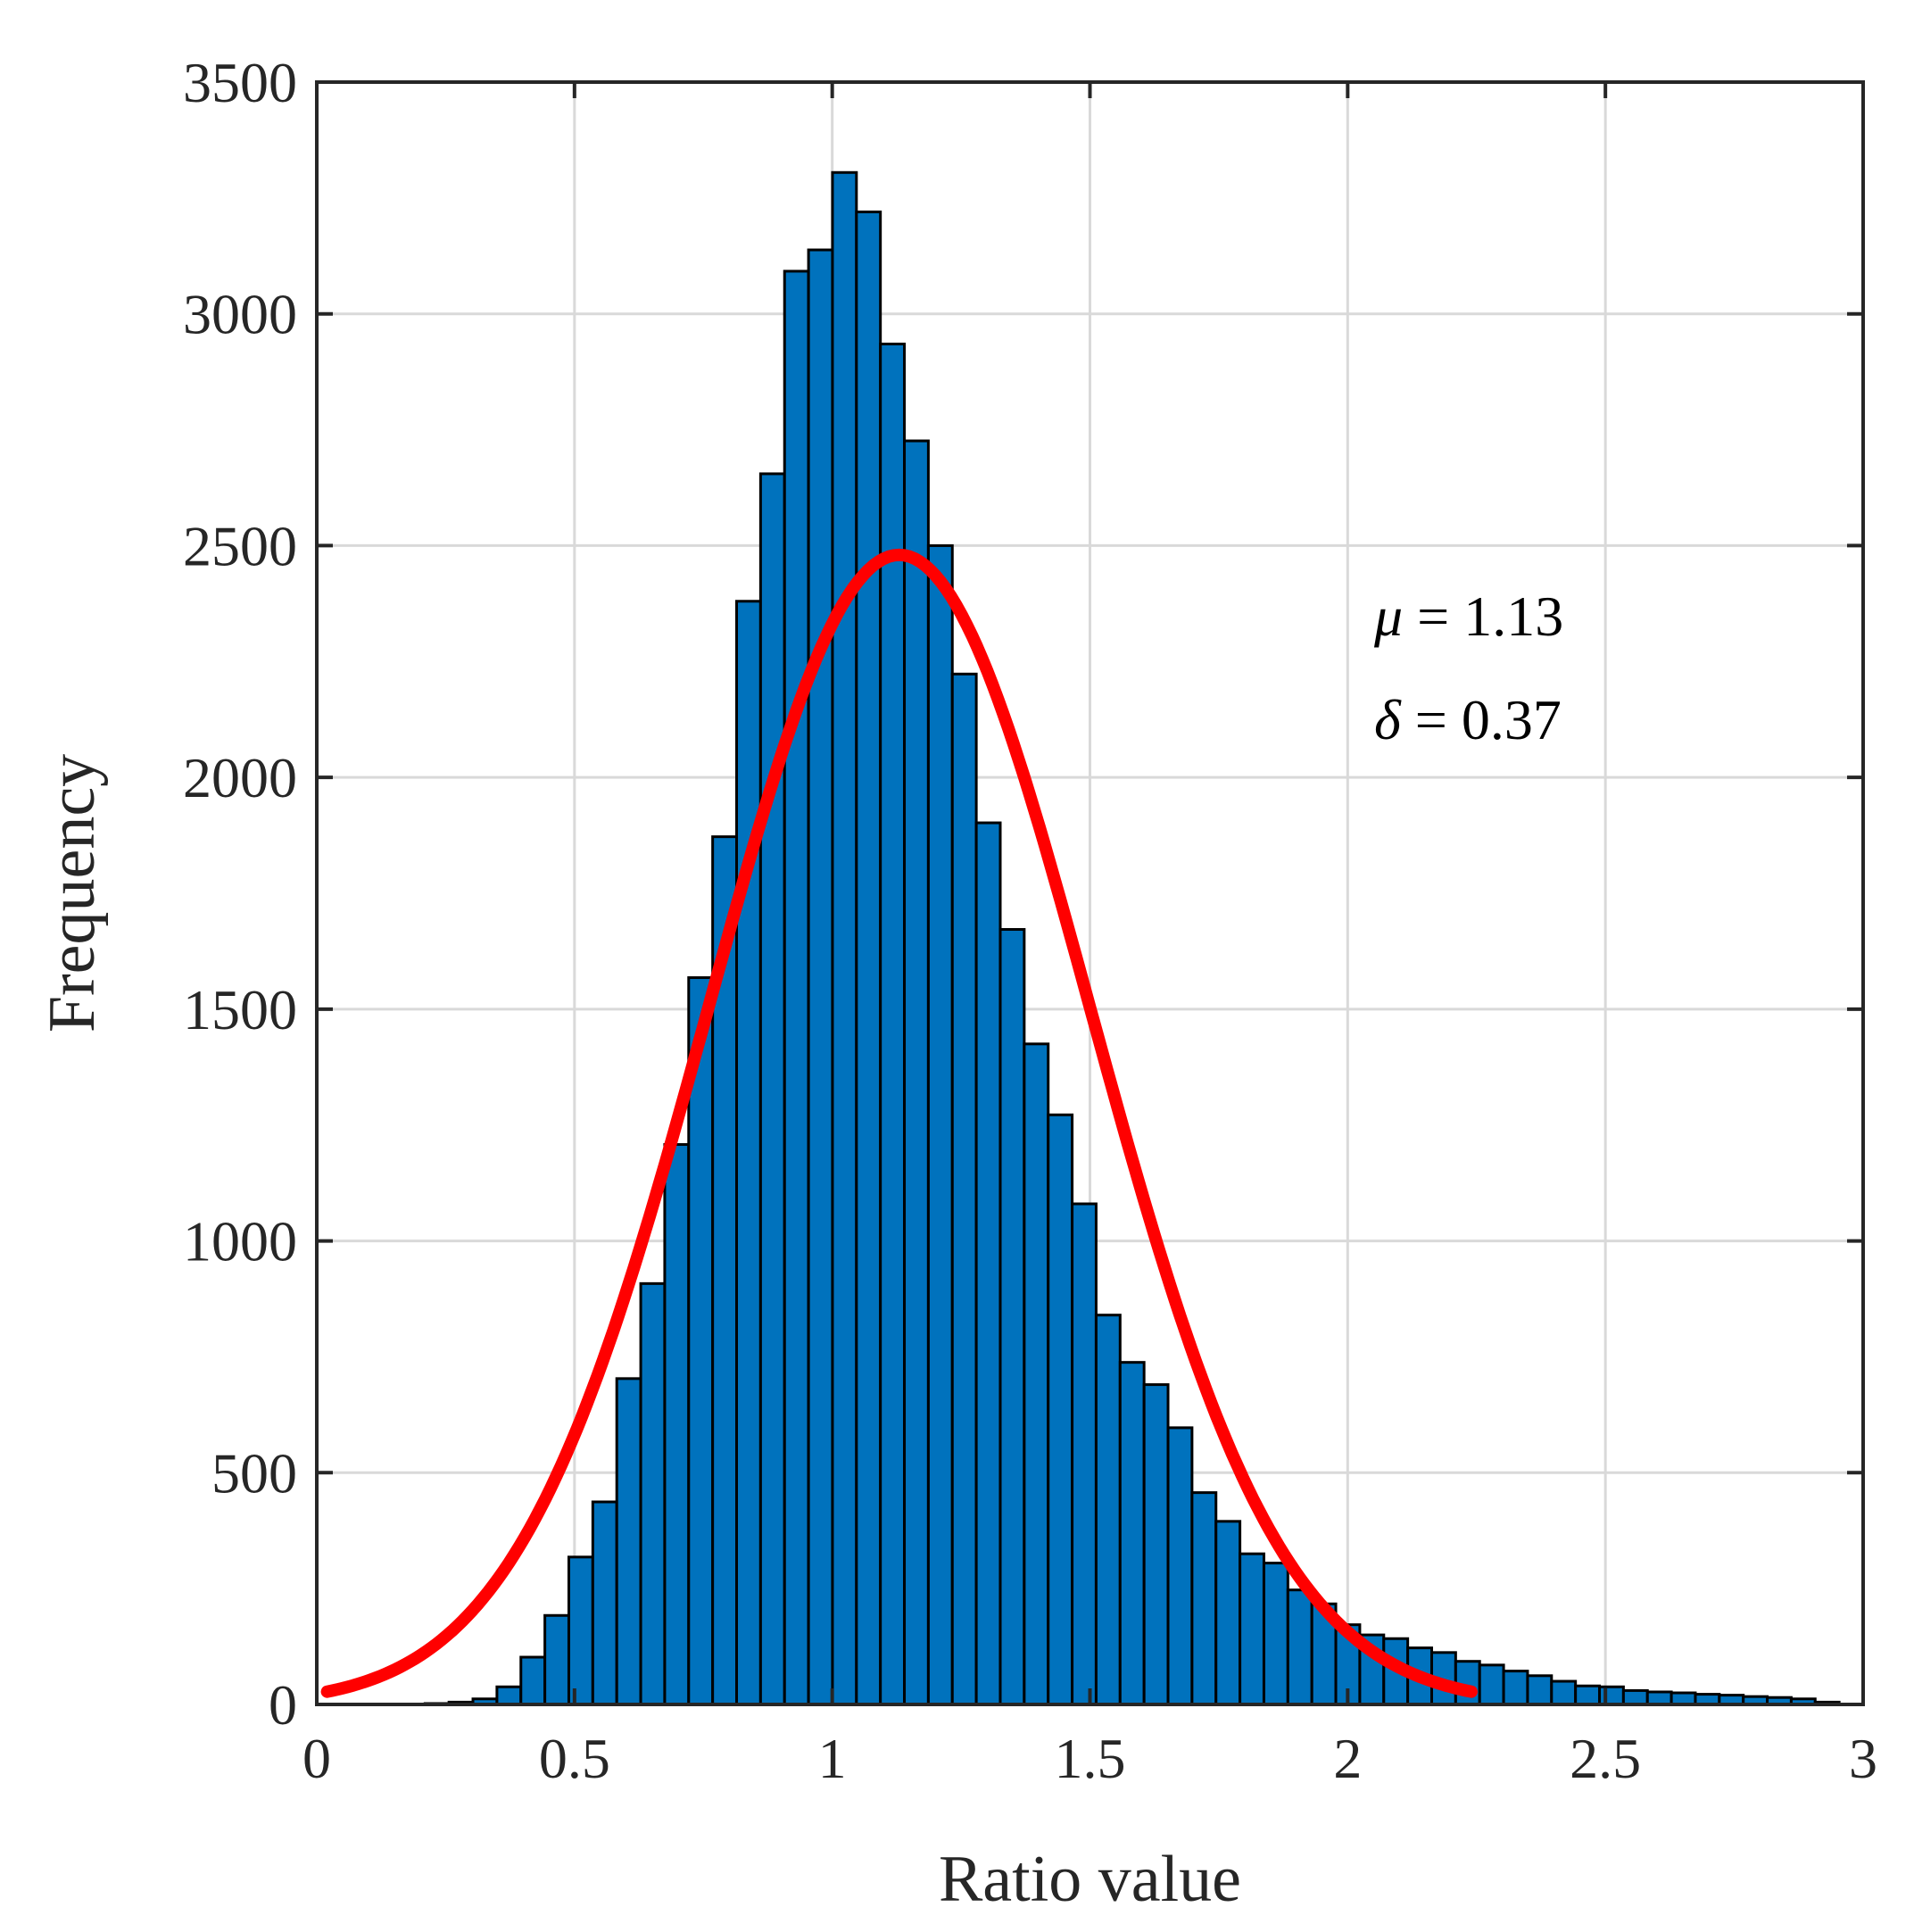 This screenshot has width=1914, height=1932. Describe the element at coordinates (832, 1758) in the screenshot. I see `x-tick-label-2: 1` at that location.